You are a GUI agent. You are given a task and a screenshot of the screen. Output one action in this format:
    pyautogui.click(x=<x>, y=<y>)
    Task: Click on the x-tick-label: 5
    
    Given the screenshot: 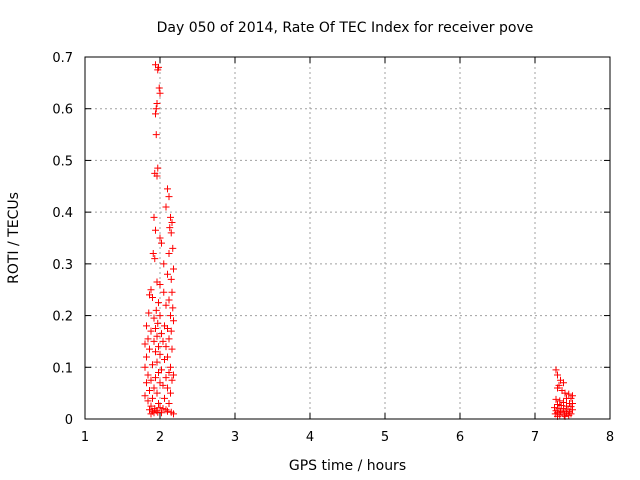 What is the action you would take?
    pyautogui.click(x=385, y=437)
    